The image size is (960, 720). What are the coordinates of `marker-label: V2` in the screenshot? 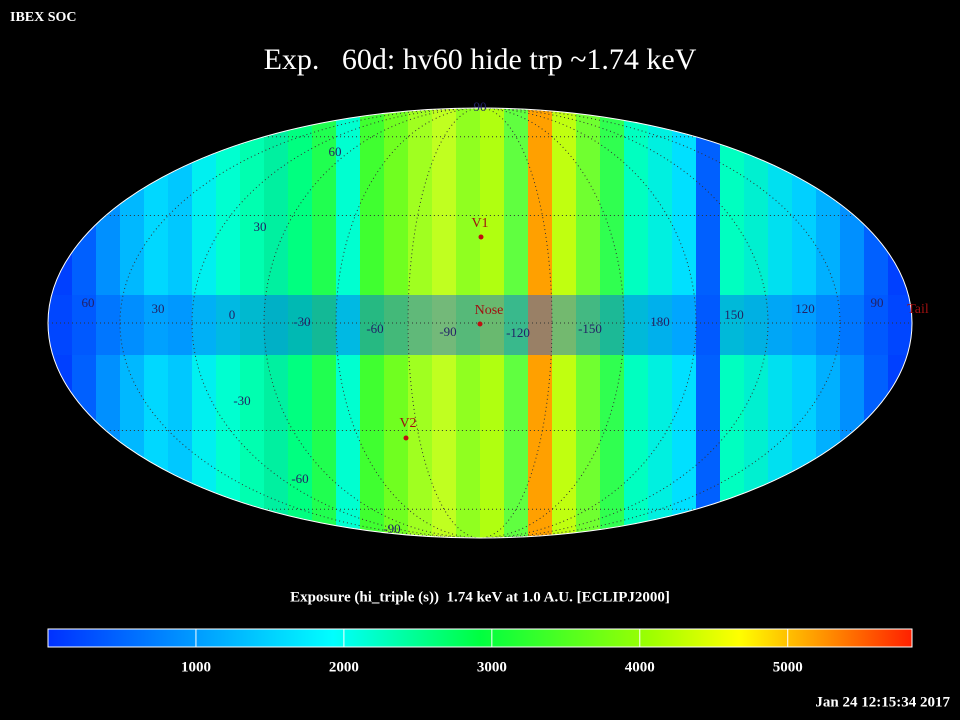 It's located at (407, 423).